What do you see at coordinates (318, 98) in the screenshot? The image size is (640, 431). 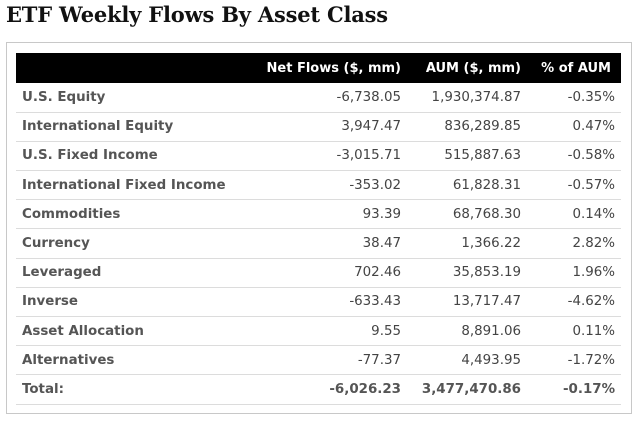 I see `table-row: U.S. Equity -6,738.05 1,930,374.87 -0.35%` at bounding box center [318, 98].